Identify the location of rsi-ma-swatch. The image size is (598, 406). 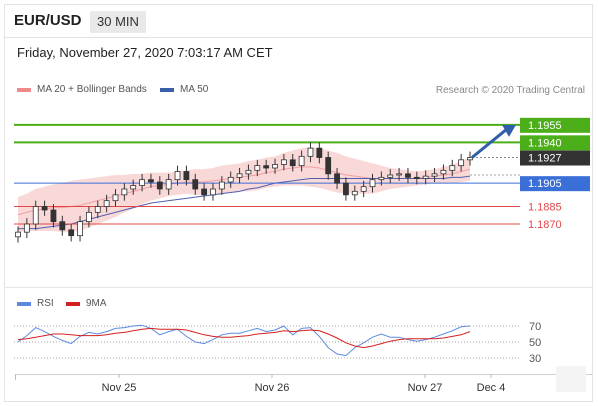
(73, 303).